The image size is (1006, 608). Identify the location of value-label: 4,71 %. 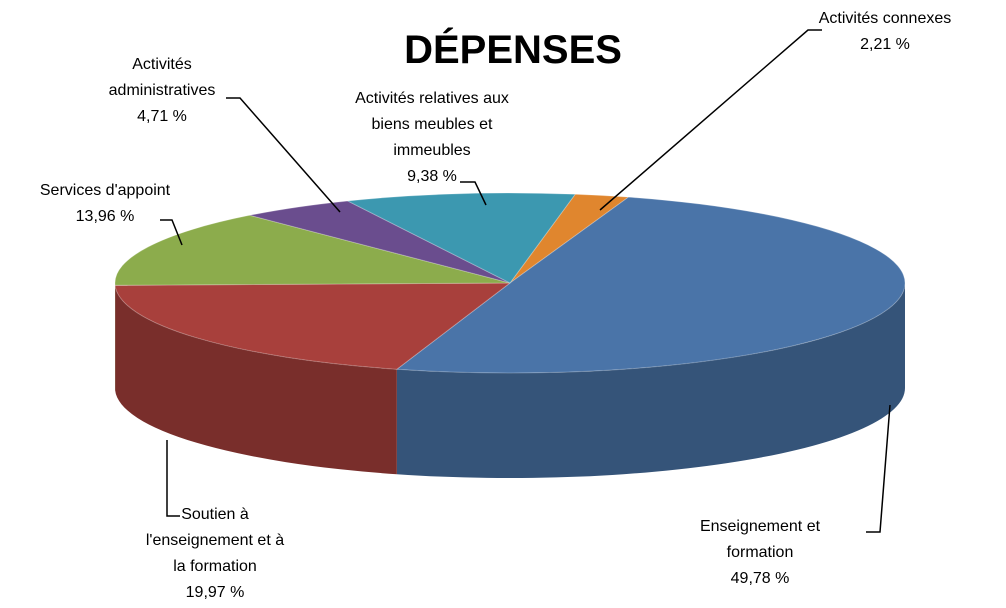
(162, 116).